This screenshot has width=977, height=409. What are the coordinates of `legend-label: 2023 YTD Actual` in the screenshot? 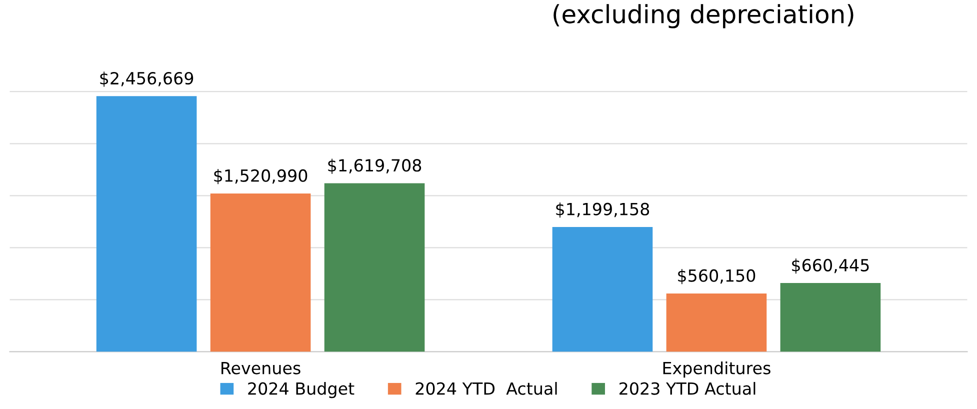 It's located at (688, 388).